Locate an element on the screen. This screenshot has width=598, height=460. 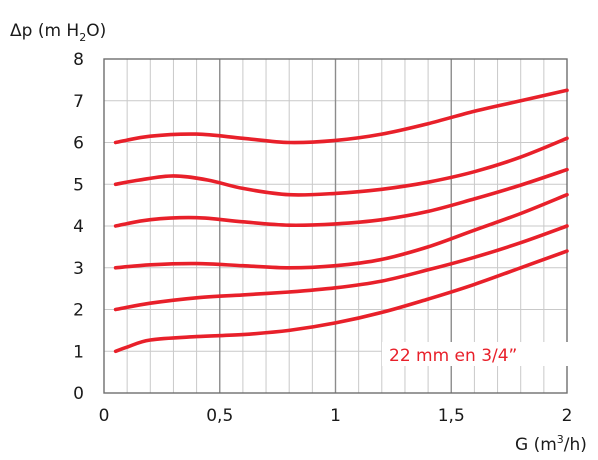
y-tick-label: 6 is located at coordinates (78, 144).